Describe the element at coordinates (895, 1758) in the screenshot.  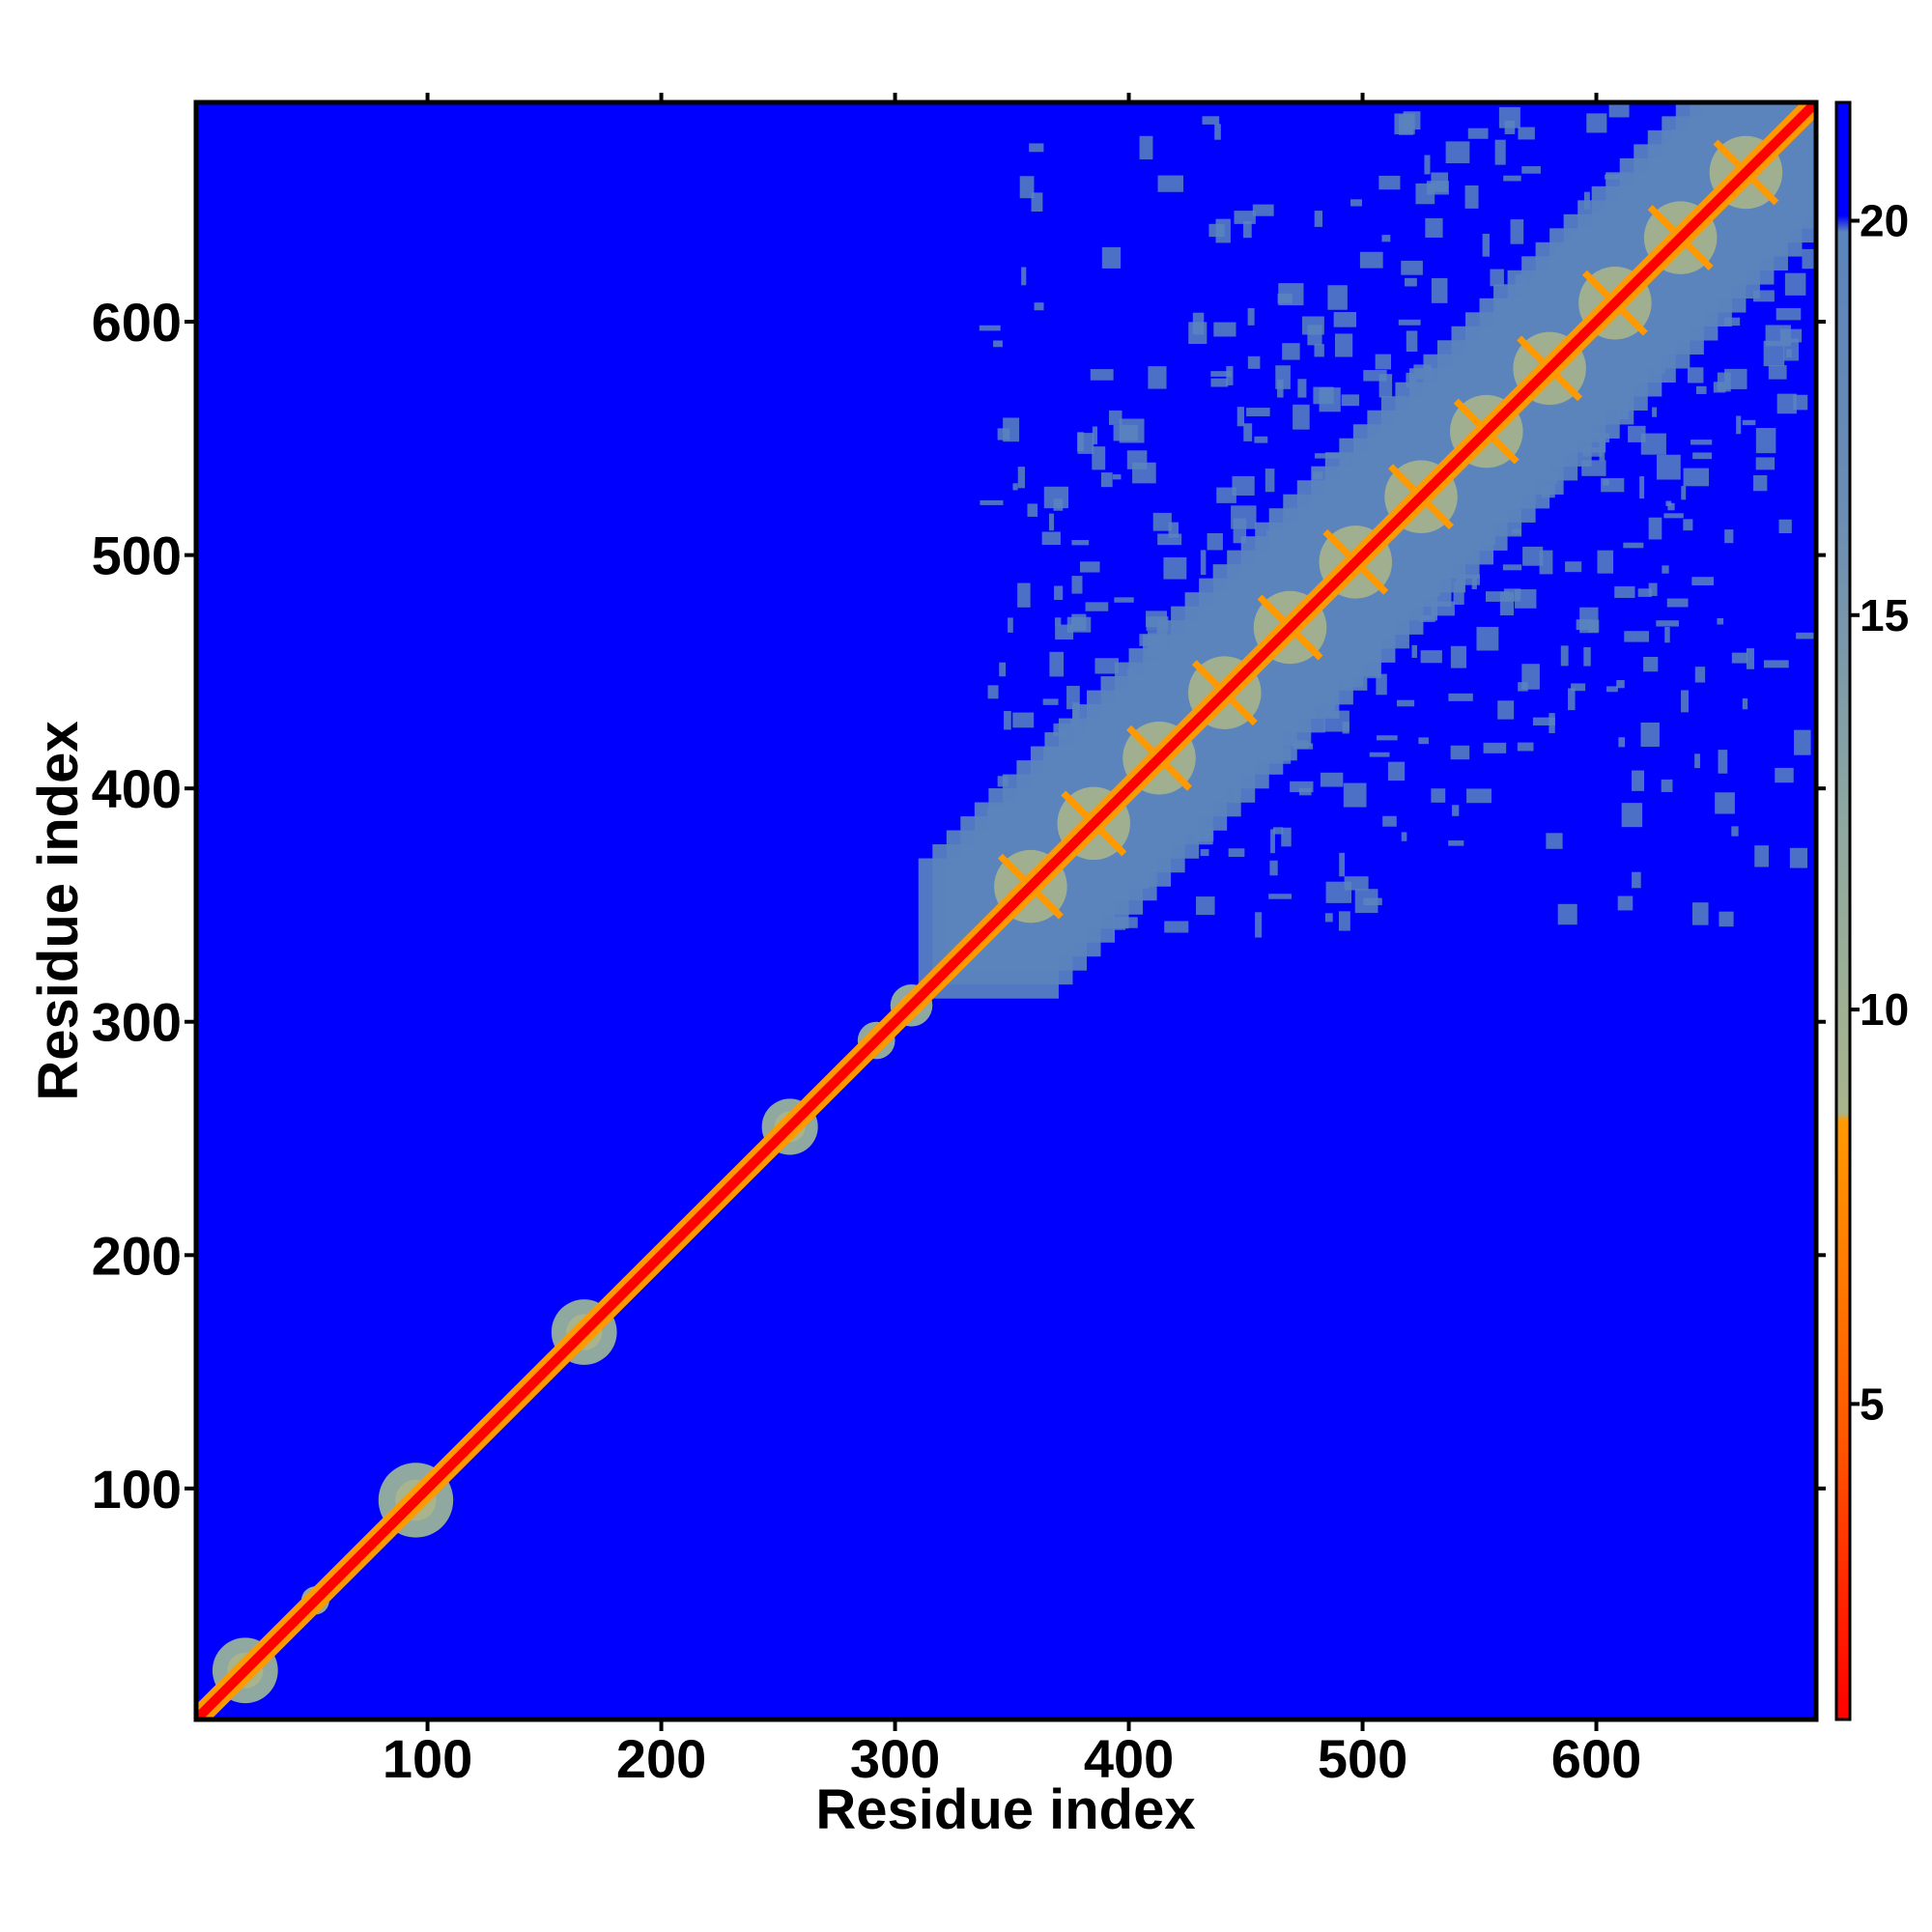
I see `x-tick-label: 300` at that location.